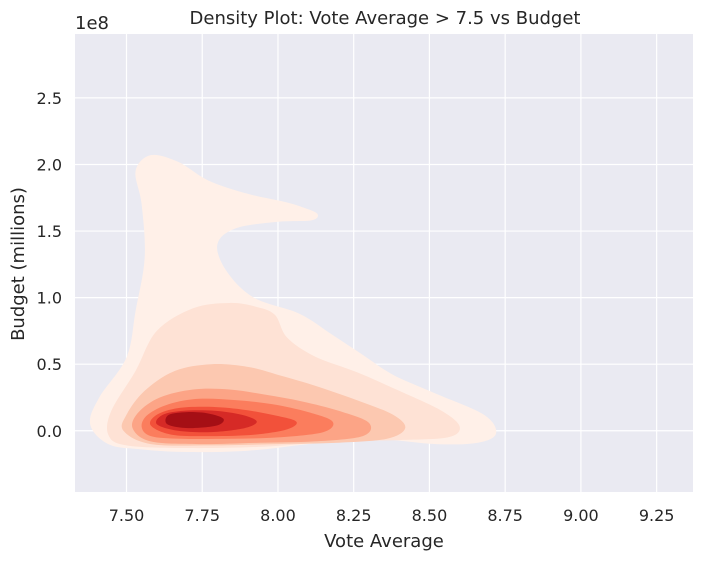 The width and height of the screenshot is (704, 561). Describe the element at coordinates (49, 298) in the screenshot. I see `y-tick-label: 1.0` at that location.